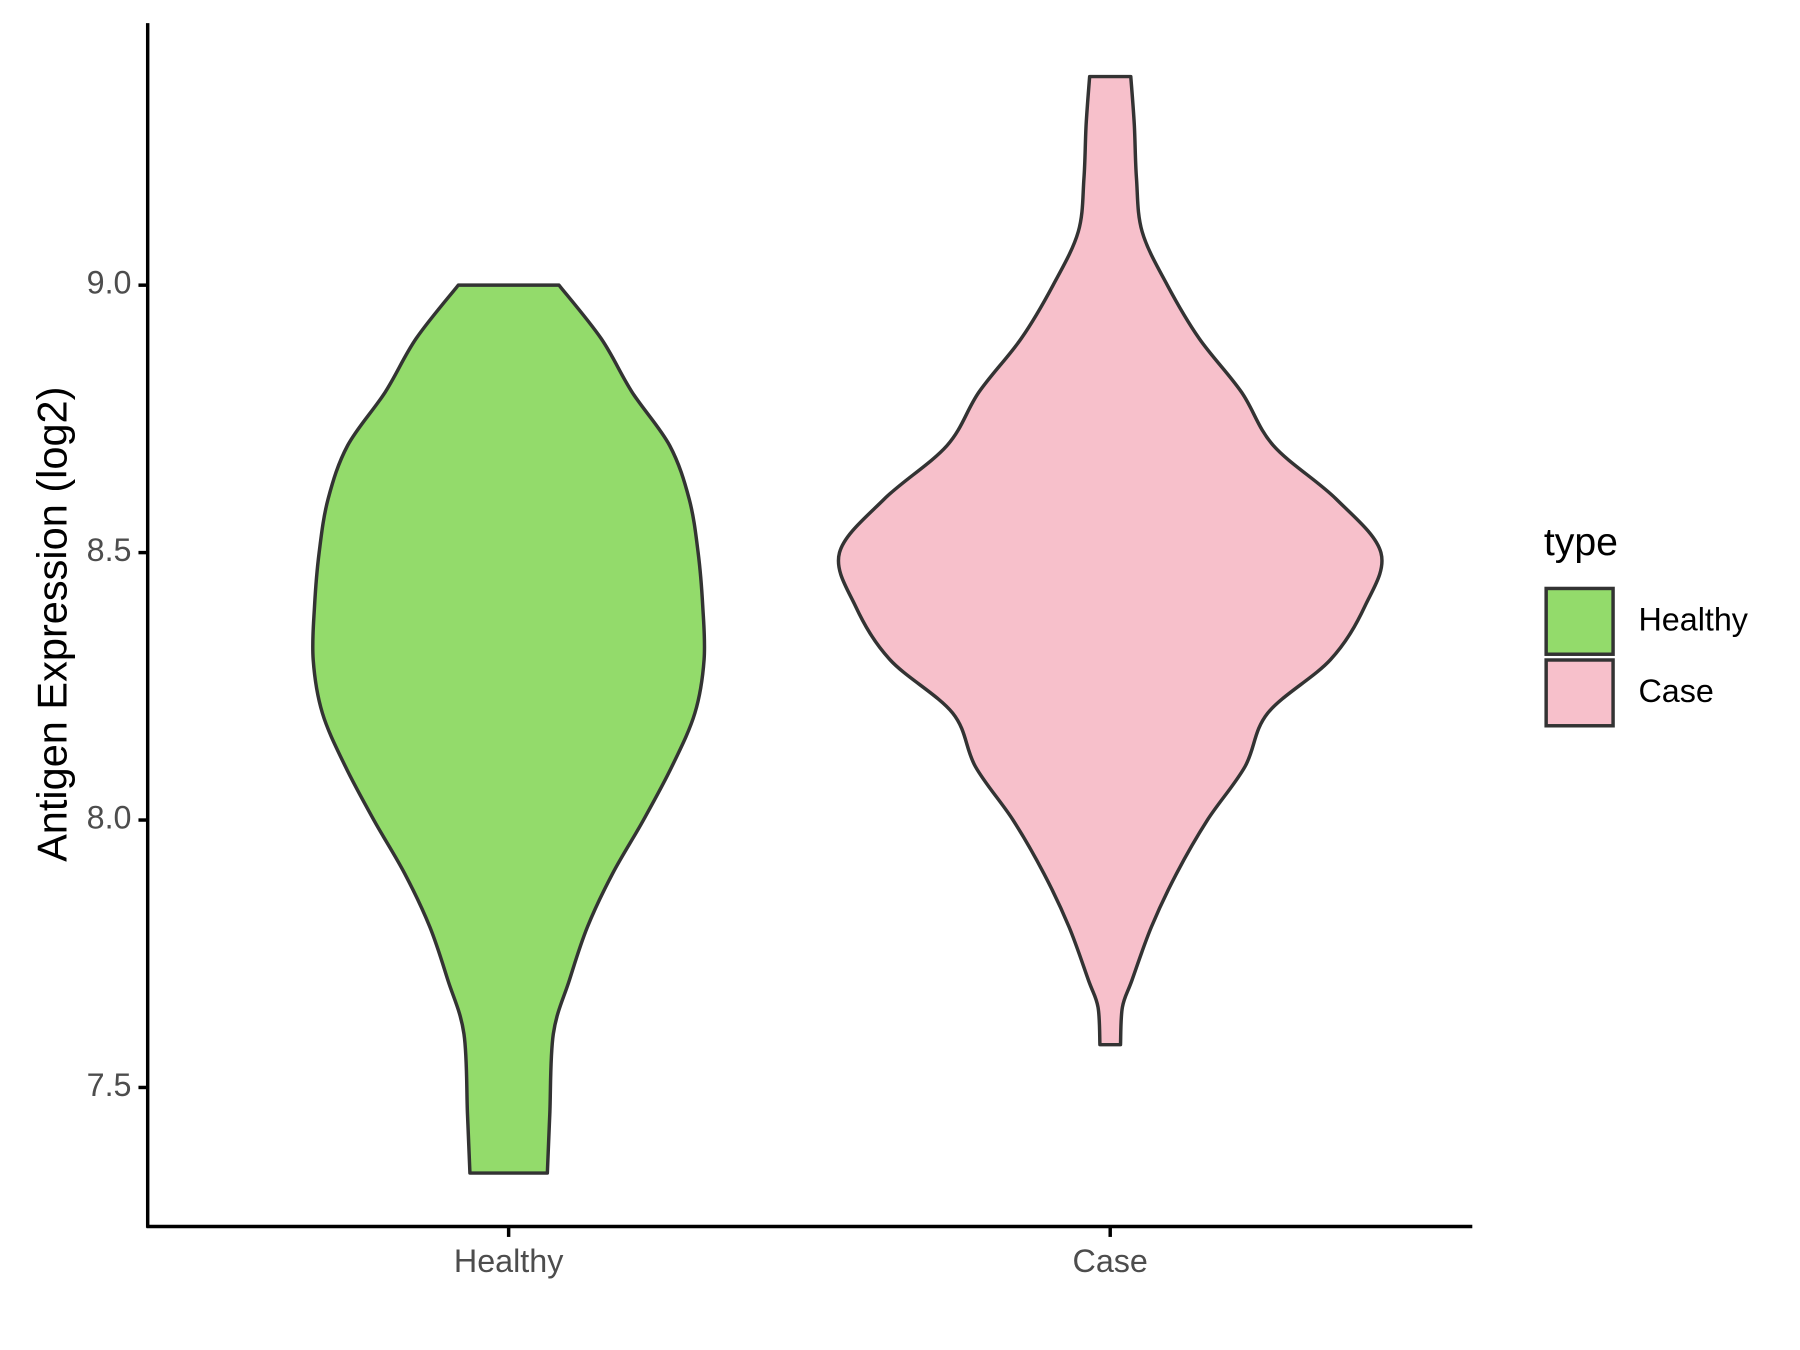 The image size is (1800, 1350). Describe the element at coordinates (1581, 542) in the screenshot. I see `legend-title: type` at that location.